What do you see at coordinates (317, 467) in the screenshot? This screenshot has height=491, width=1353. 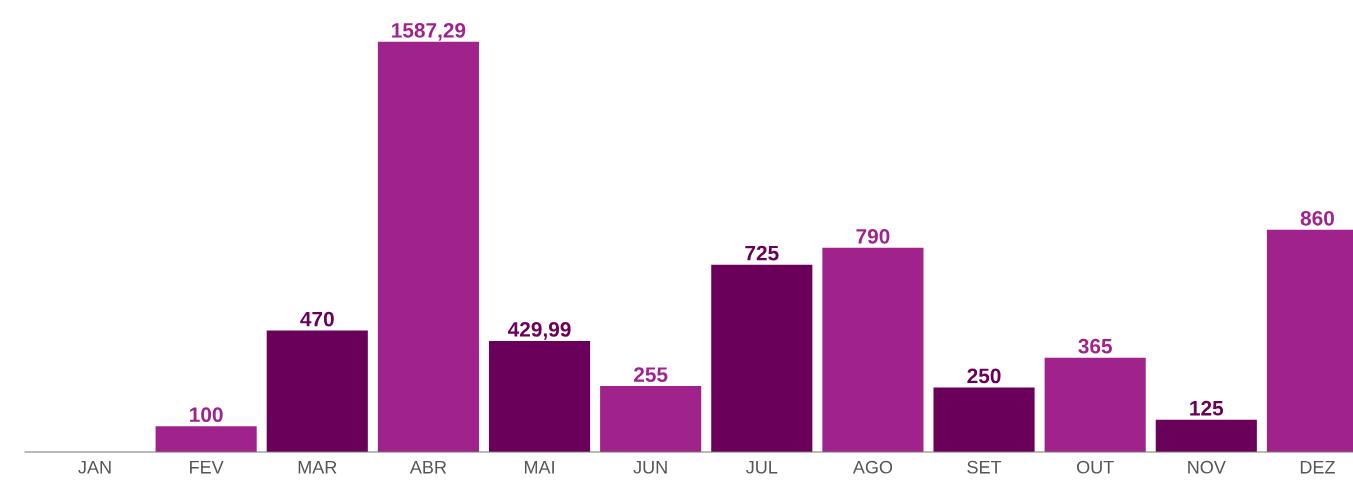 I see `x-tick-label: MAR` at bounding box center [317, 467].